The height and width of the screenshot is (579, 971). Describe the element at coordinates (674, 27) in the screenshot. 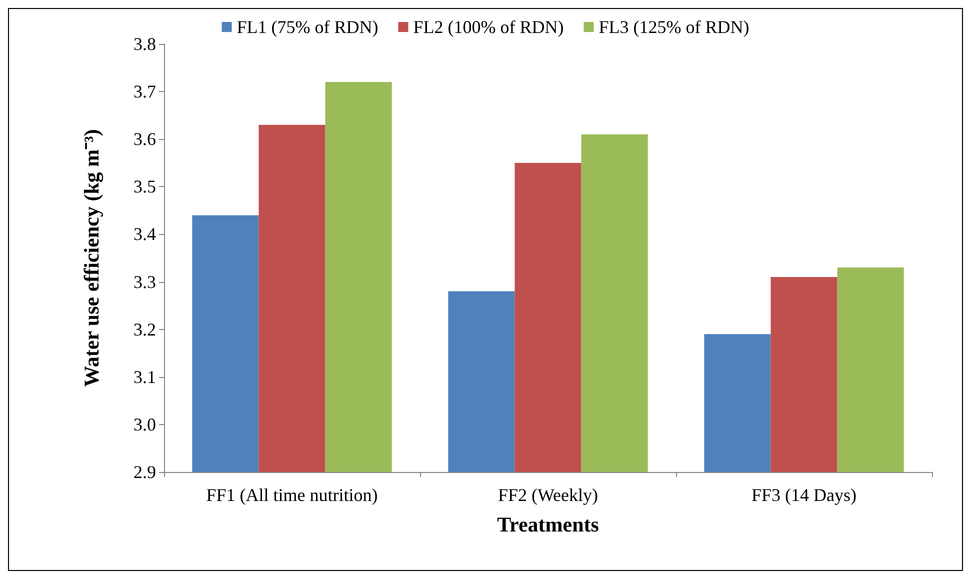

I see `legend-label: FL3 (125% of RDN)` at that location.